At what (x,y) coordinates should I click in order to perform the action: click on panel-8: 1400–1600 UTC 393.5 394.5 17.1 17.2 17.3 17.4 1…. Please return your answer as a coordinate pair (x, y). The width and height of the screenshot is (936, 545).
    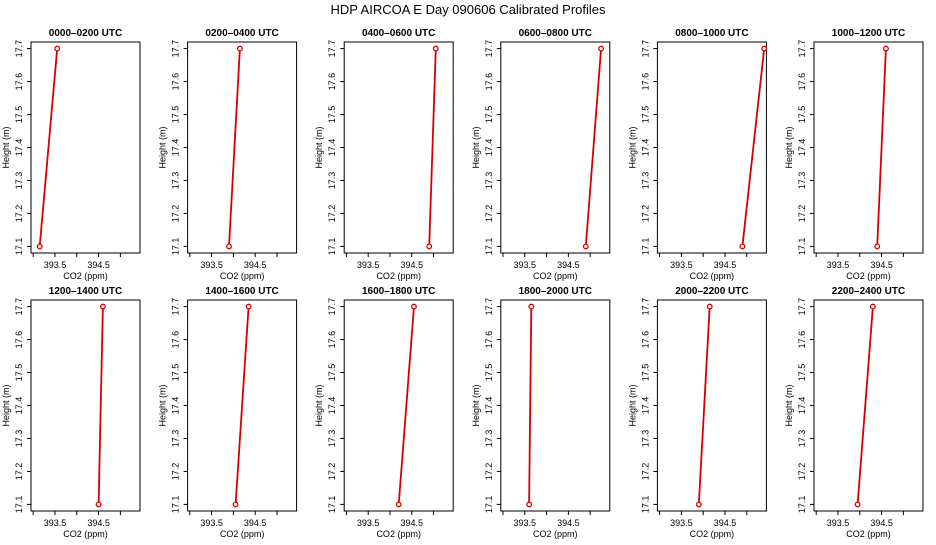
    Looking at the image, I should click on (228, 412).